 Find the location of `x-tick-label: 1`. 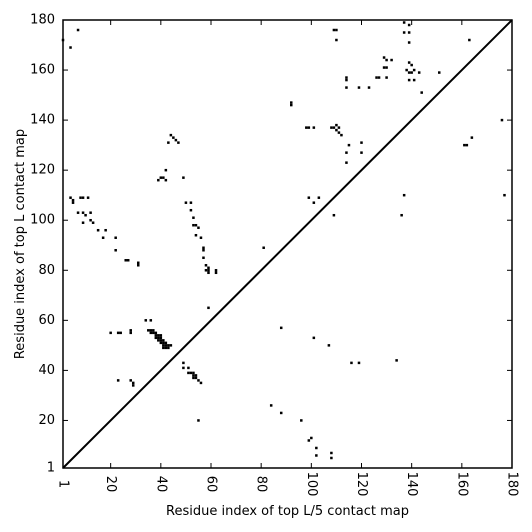

x-tick-label: 1 is located at coordinates (63, 484).